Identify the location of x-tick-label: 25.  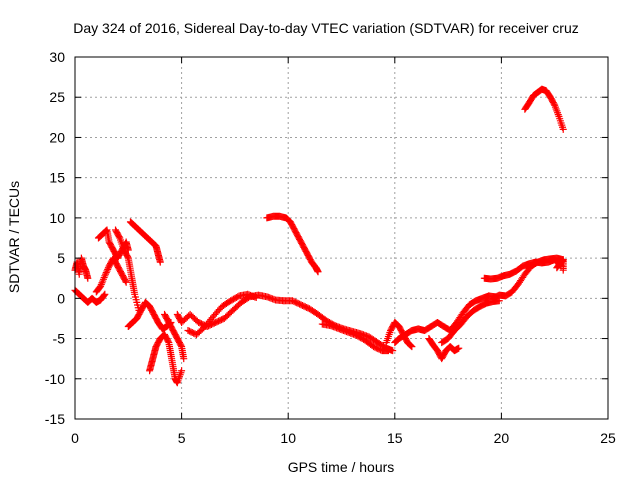
(608, 438).